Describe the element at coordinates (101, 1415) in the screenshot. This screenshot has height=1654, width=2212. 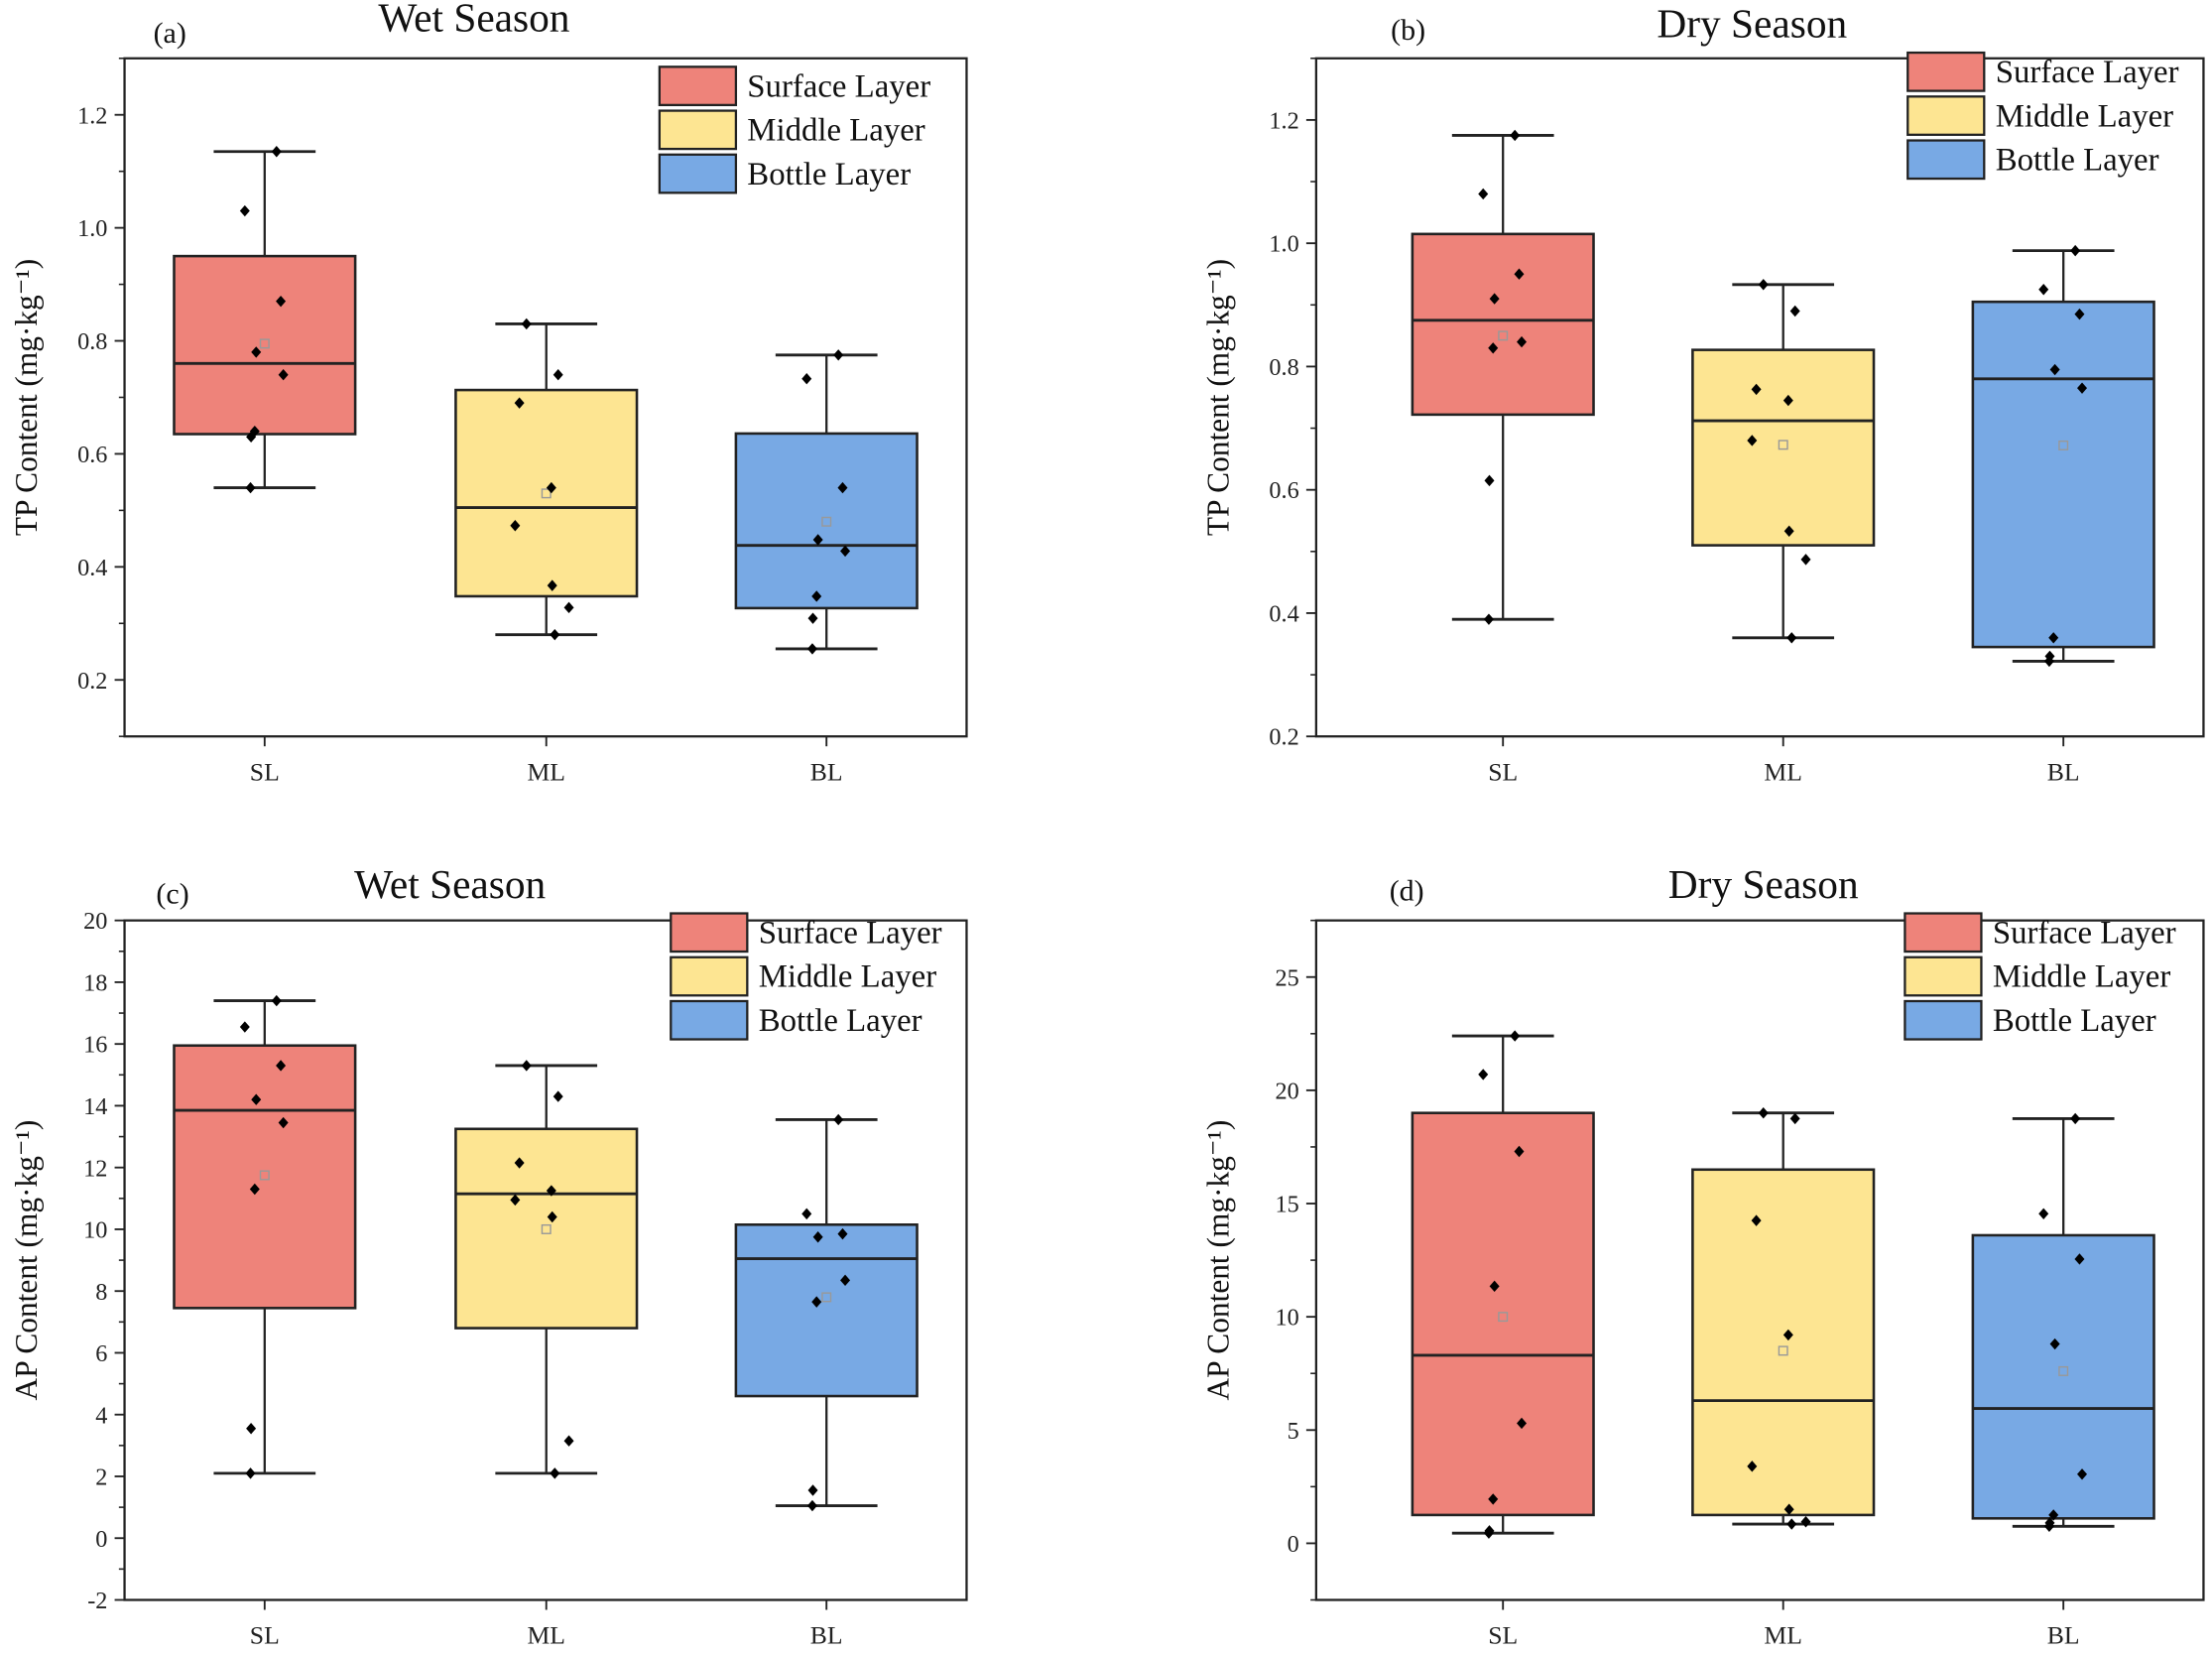
I see `y-tick-label: 4` at that location.